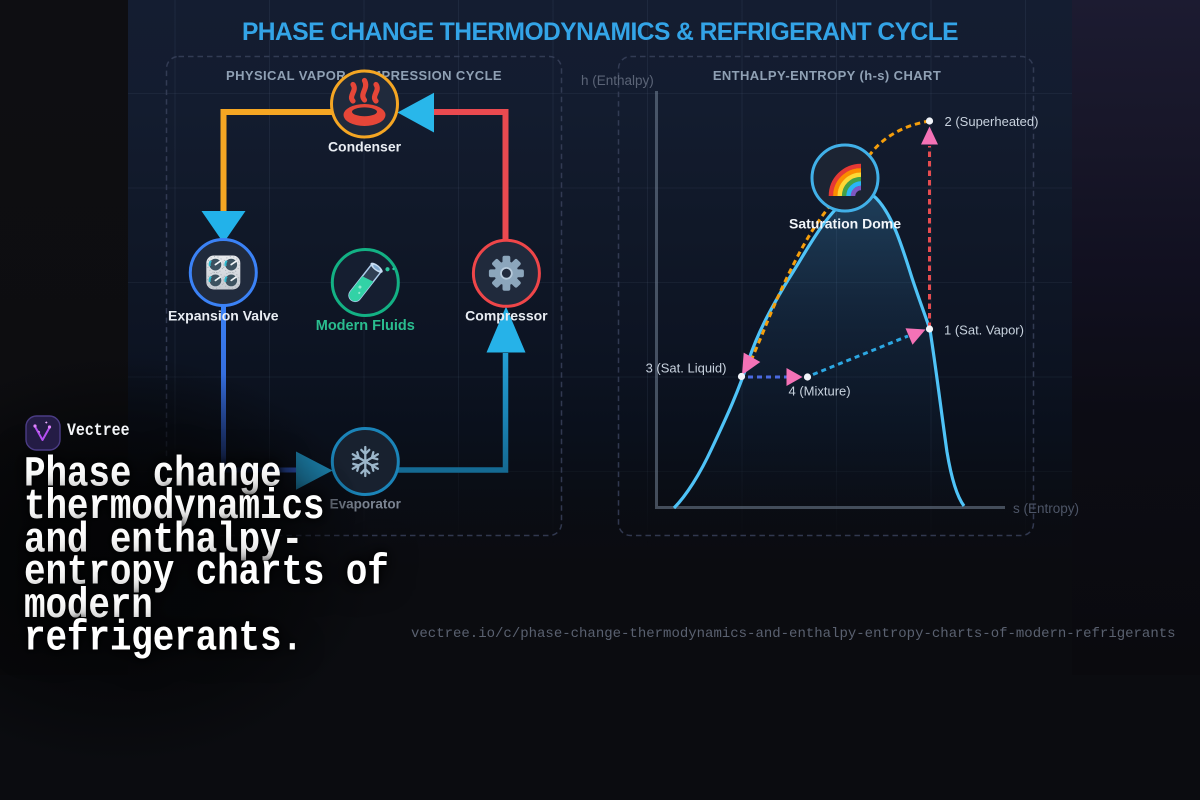 The image size is (1200, 800). What do you see at coordinates (223, 316) in the screenshot?
I see `svg-text: Expansion Valve` at bounding box center [223, 316].